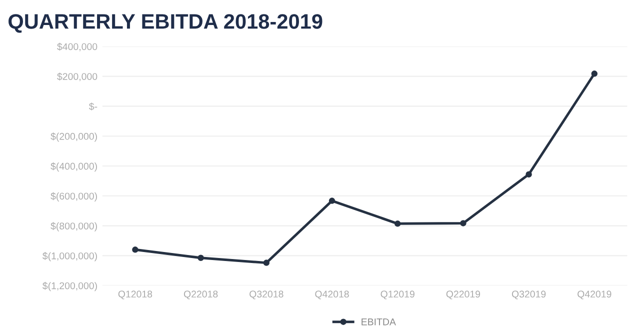  What do you see at coordinates (595, 295) in the screenshot?
I see `x-tick-label: Q42019` at bounding box center [595, 295].